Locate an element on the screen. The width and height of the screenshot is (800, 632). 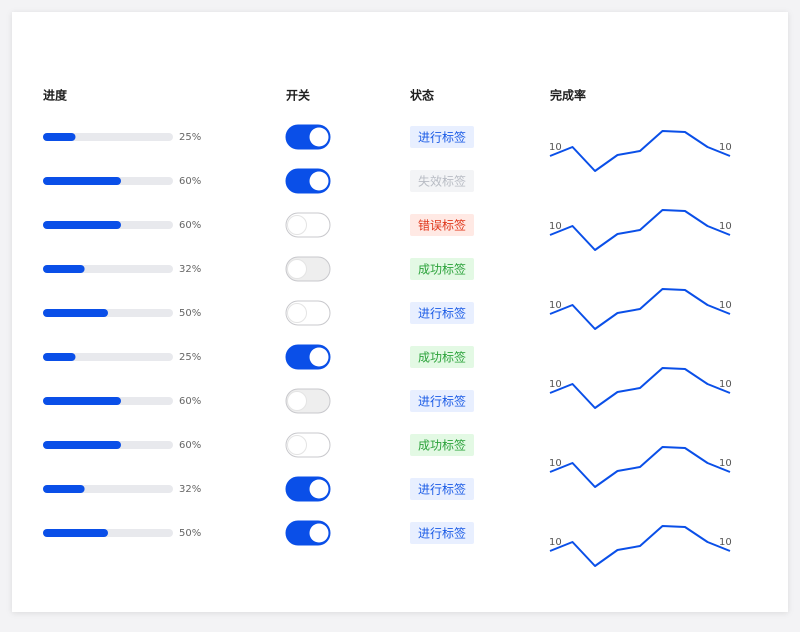
tag: 错误标签 is located at coordinates (442, 225).